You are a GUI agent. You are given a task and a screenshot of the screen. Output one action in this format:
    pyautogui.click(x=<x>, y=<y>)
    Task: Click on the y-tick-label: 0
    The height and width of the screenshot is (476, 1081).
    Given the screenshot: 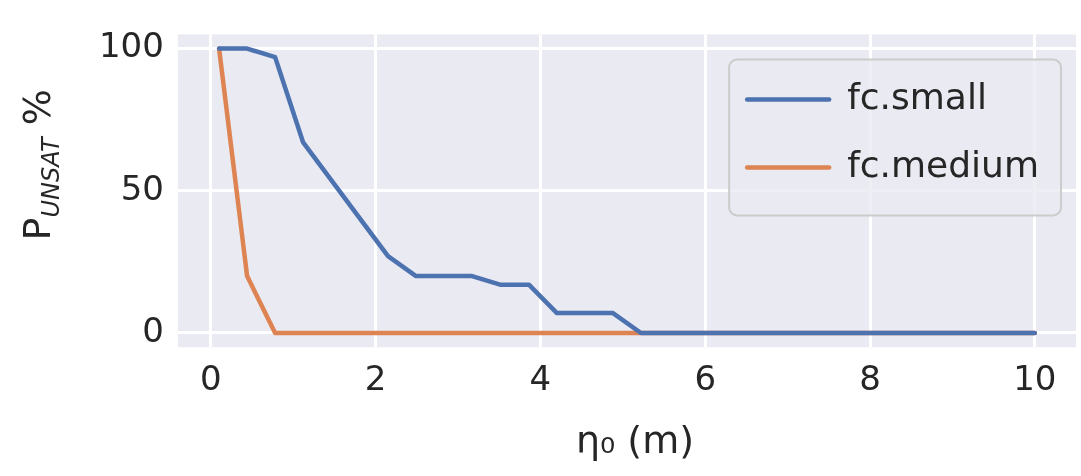 What is the action you would take?
    pyautogui.click(x=153, y=329)
    